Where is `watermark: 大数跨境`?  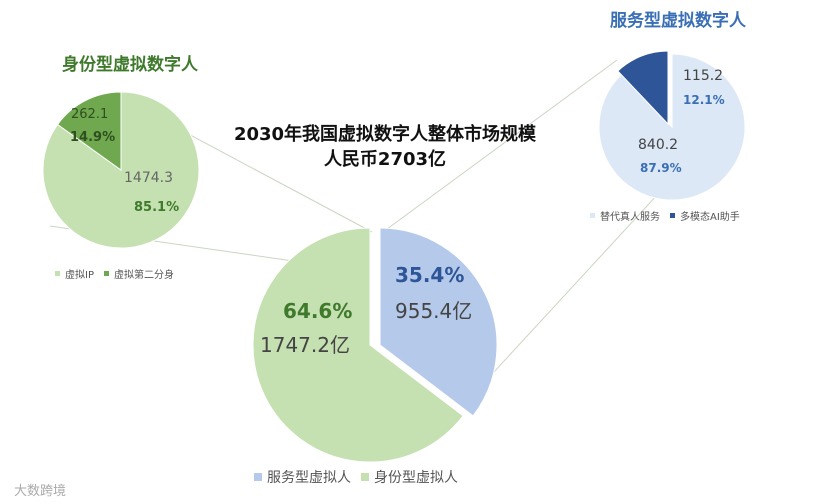
watermark: 大数跨境 is located at coordinates (40, 491).